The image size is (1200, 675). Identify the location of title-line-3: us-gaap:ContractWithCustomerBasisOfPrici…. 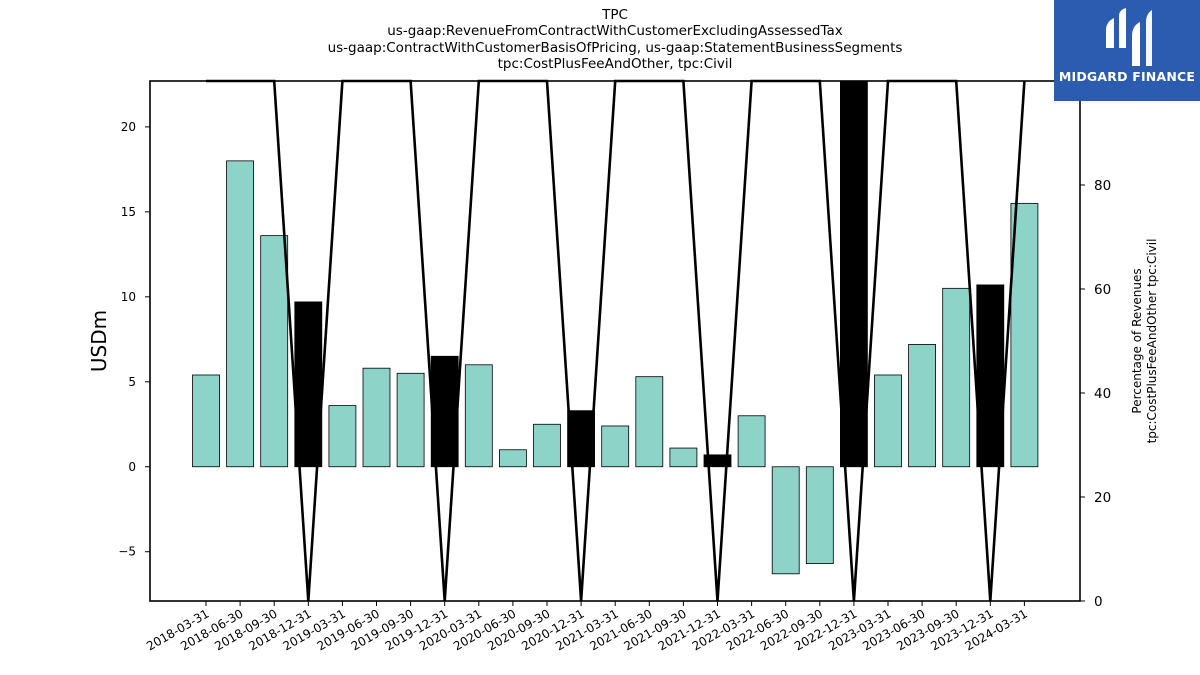
(615, 47).